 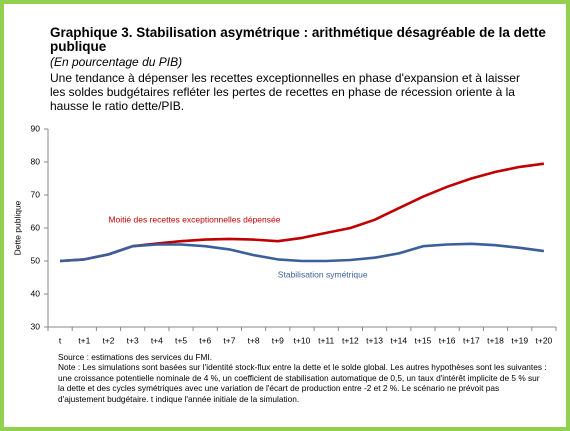 I want to click on y-tick-label: 50, so click(x=36, y=260).